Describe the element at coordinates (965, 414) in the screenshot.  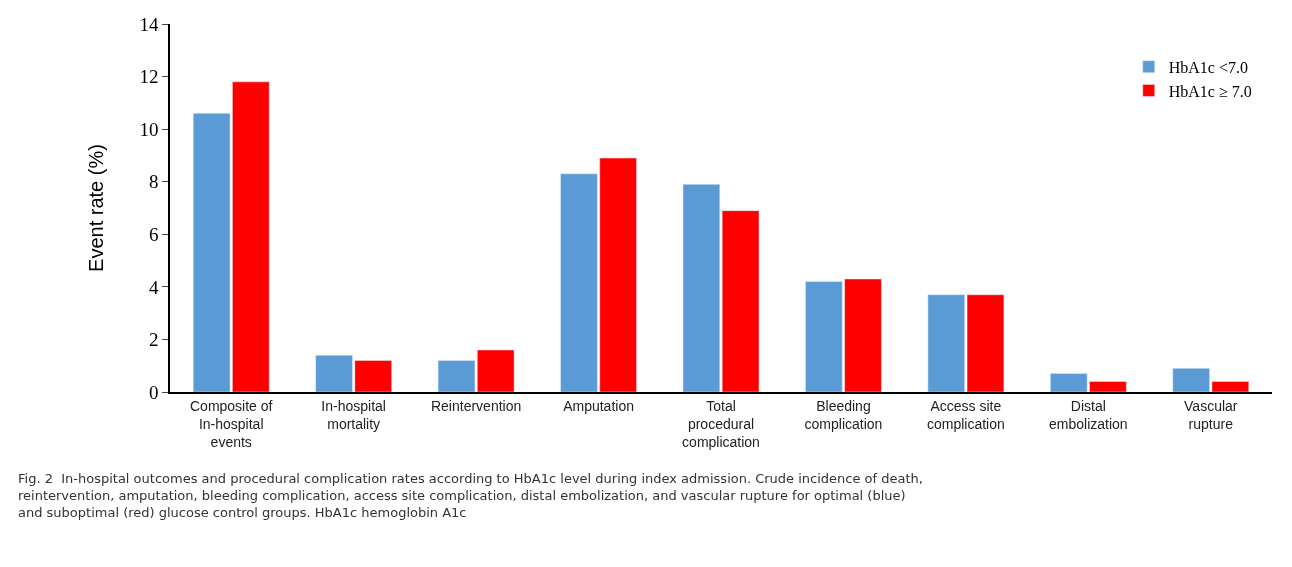
I see `x-tick-label: Access site complication` at that location.